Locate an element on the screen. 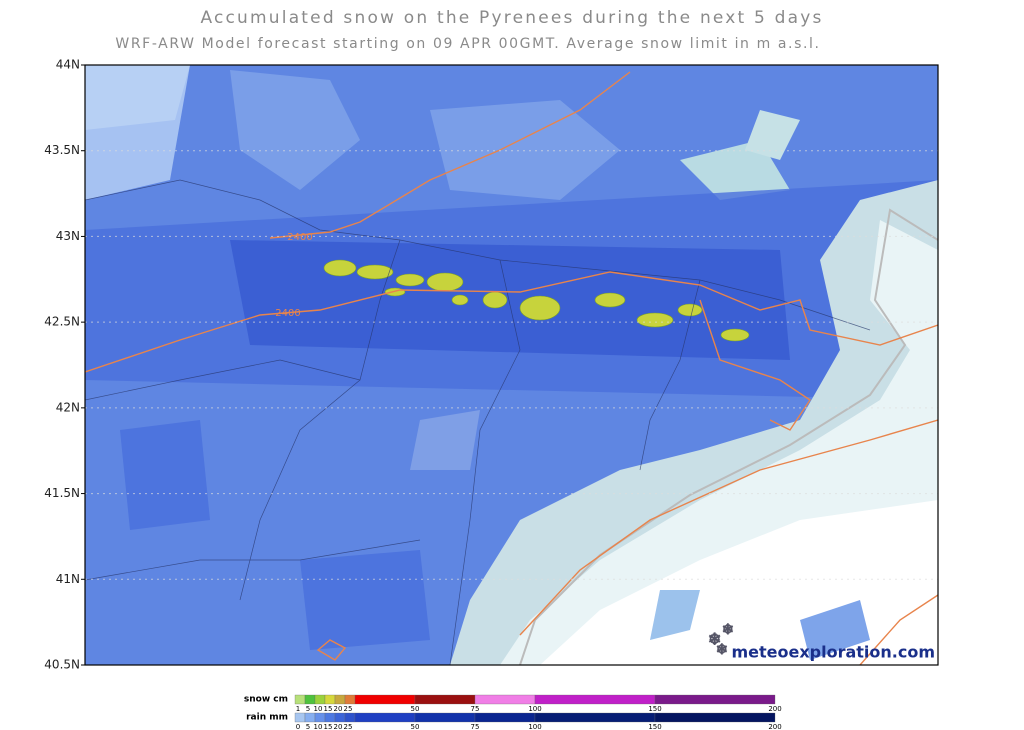  lat-label: 41.5N is located at coordinates (62, 493).